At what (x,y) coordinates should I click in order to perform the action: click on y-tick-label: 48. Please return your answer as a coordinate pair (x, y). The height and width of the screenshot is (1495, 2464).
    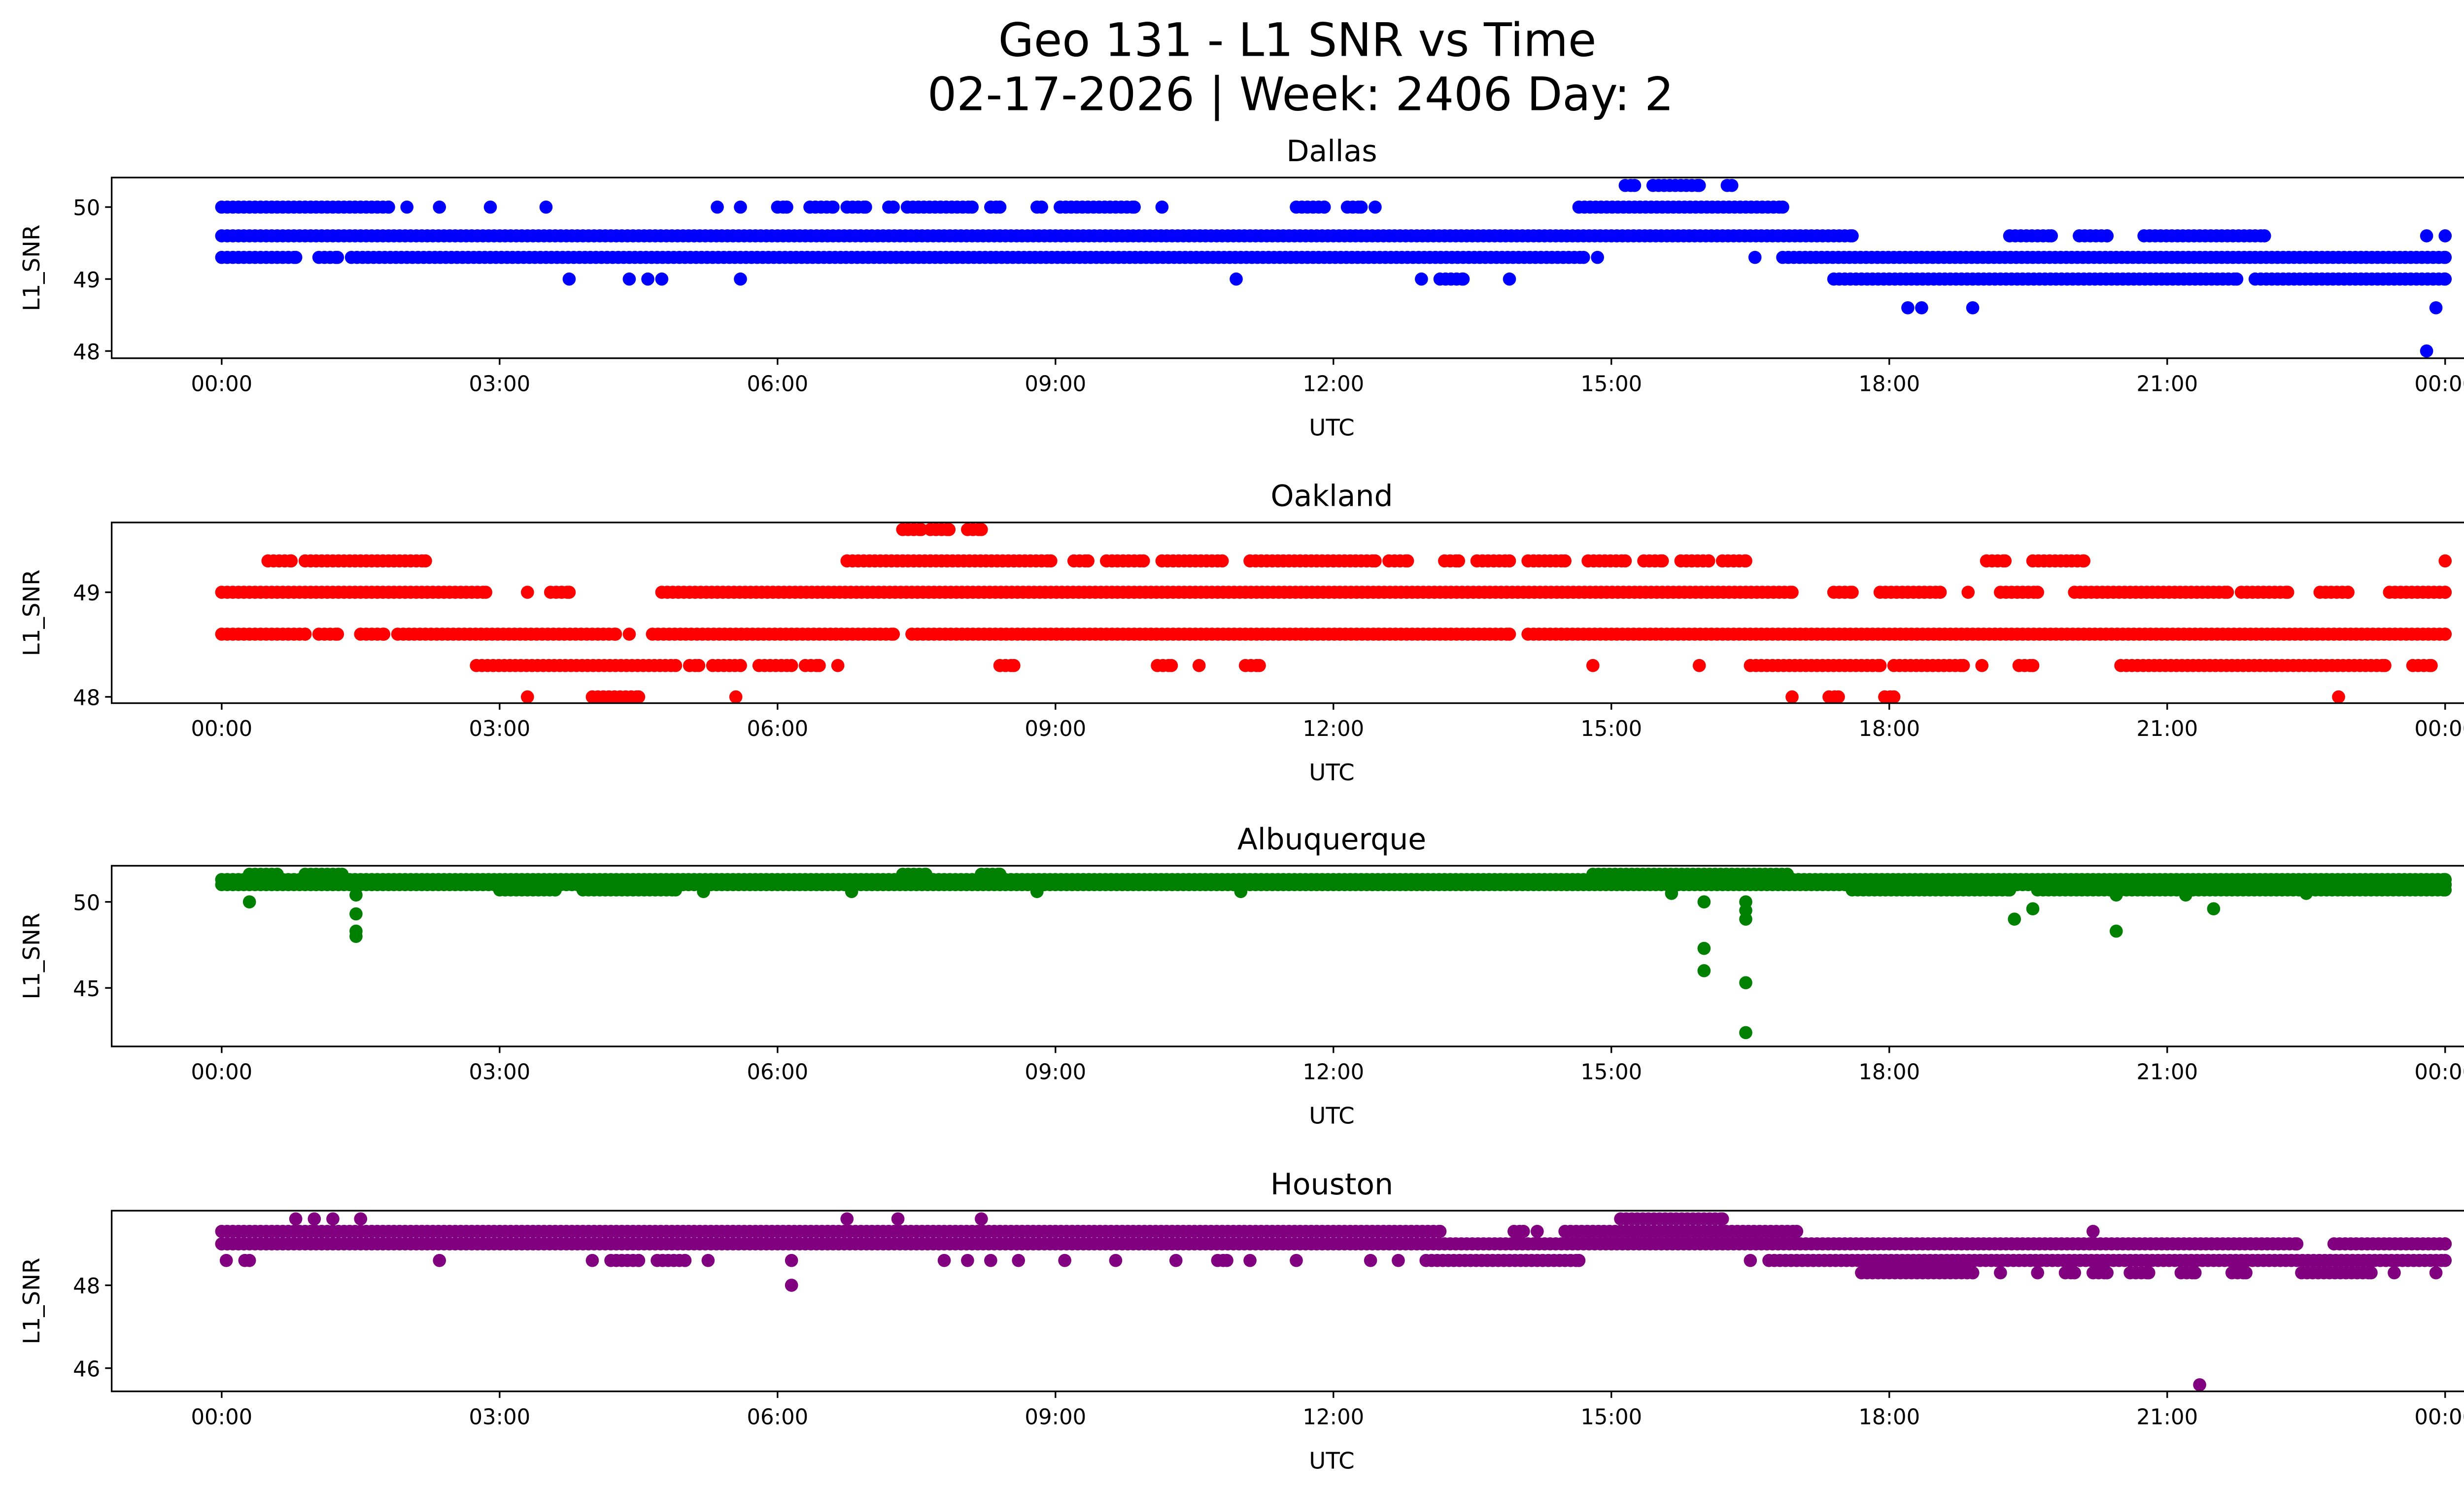
    Looking at the image, I should click on (86, 352).